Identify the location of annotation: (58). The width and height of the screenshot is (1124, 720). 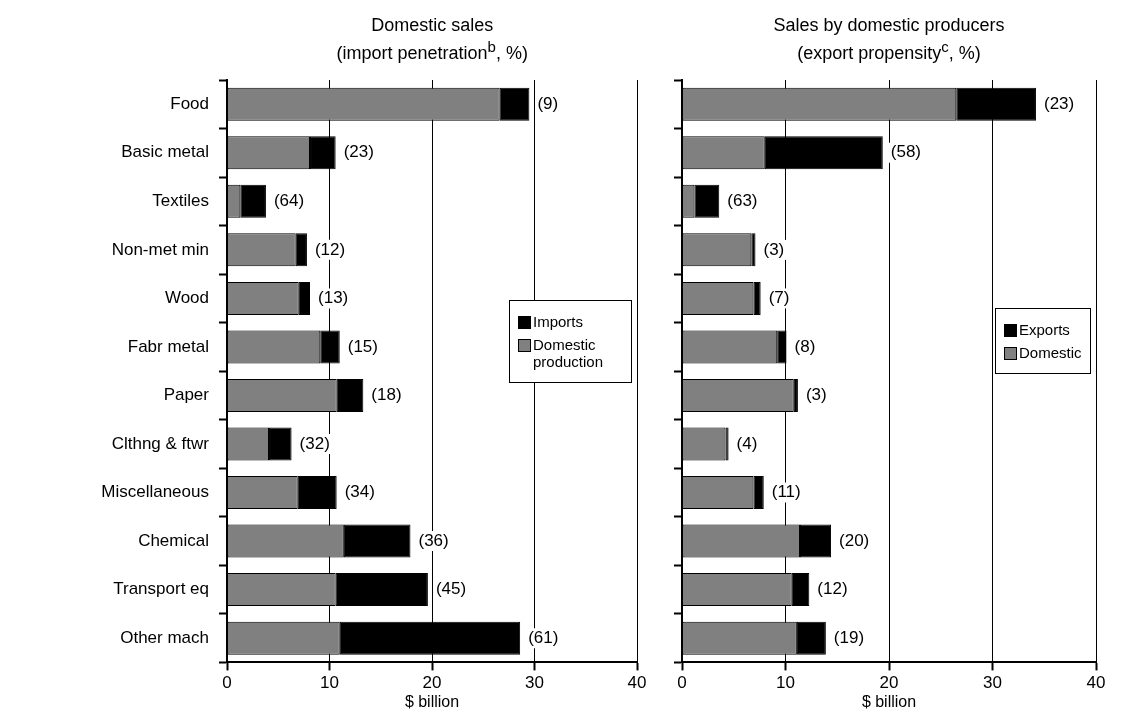
(906, 152).